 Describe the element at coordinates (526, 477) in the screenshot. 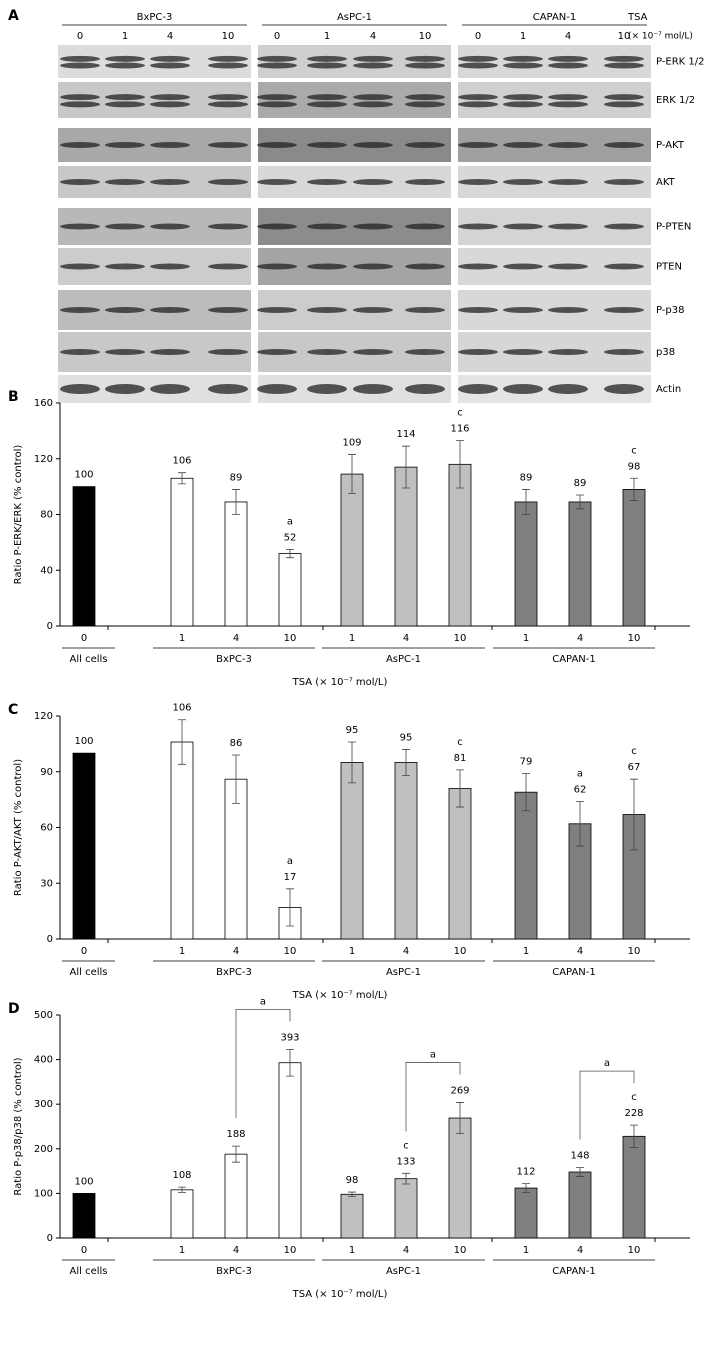

I see `value-label: 89` at that location.